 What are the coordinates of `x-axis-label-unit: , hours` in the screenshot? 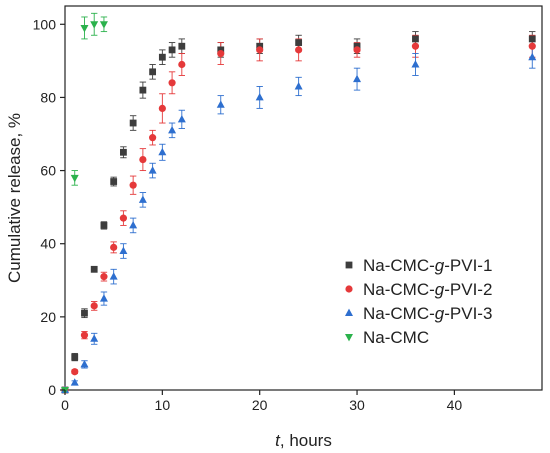 It's located at (306, 440).